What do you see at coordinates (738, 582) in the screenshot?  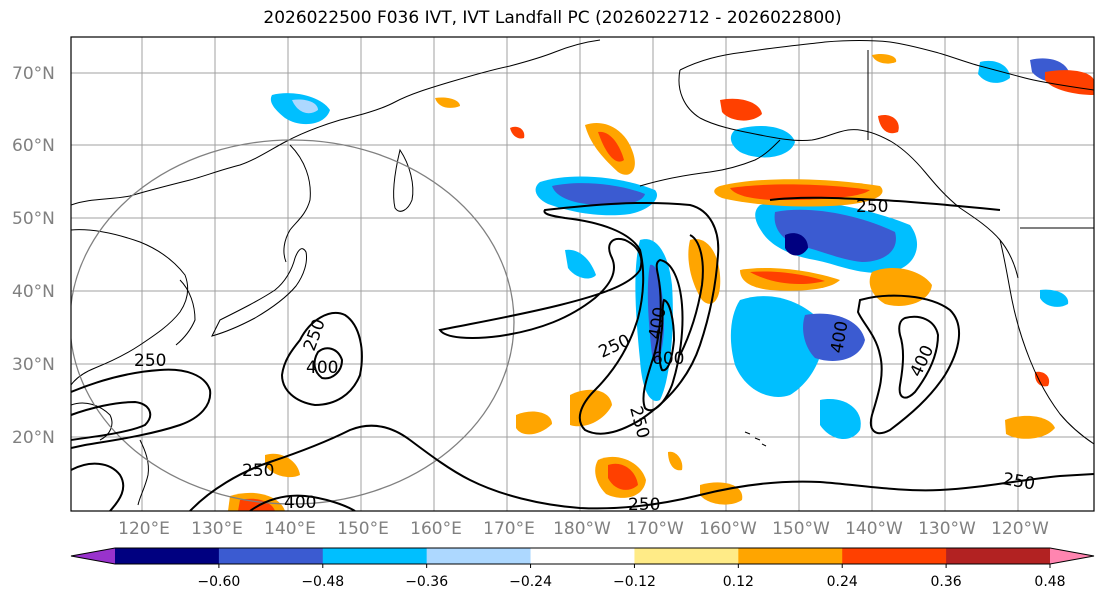 I see `colorbar-tick-label: 0.12` at bounding box center [738, 582].